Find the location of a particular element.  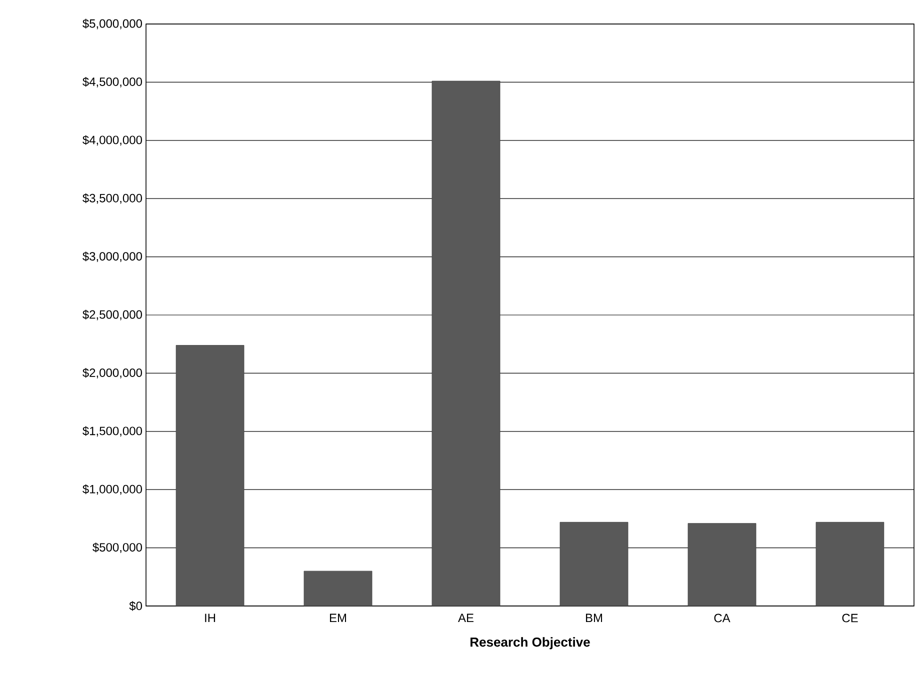

x-tick-label: CE is located at coordinates (850, 618).